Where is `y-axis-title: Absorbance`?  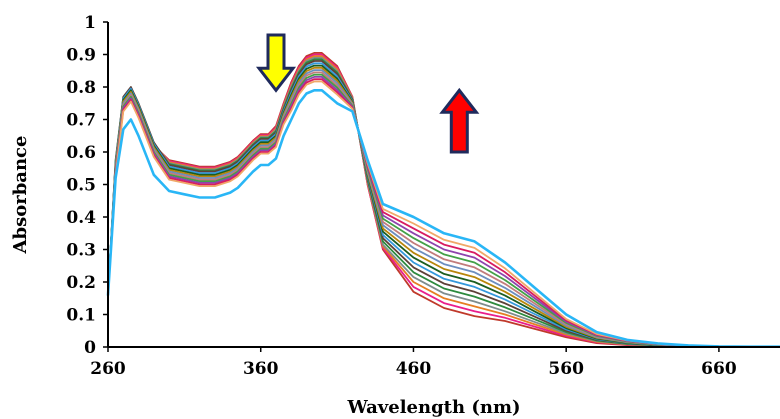
y-axis-title: Absorbance is located at coordinates (20, 195).